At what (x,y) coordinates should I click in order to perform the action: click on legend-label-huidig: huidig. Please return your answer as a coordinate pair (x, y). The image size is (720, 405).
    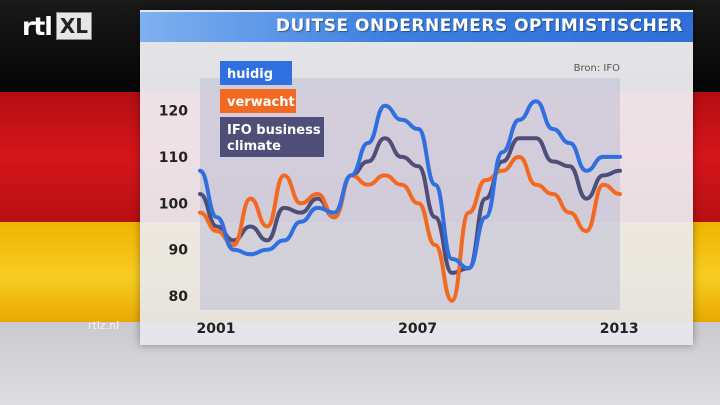
    Looking at the image, I should click on (250, 74).